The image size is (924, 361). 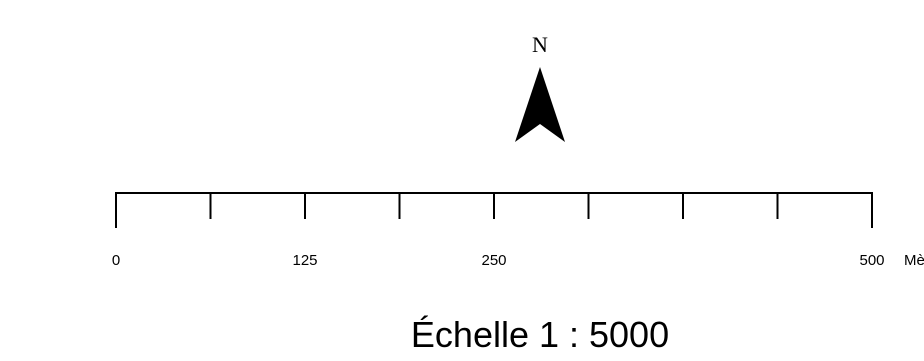 What do you see at coordinates (540, 334) in the screenshot?
I see `scale-caption: Échelle 1 : 5000` at bounding box center [540, 334].